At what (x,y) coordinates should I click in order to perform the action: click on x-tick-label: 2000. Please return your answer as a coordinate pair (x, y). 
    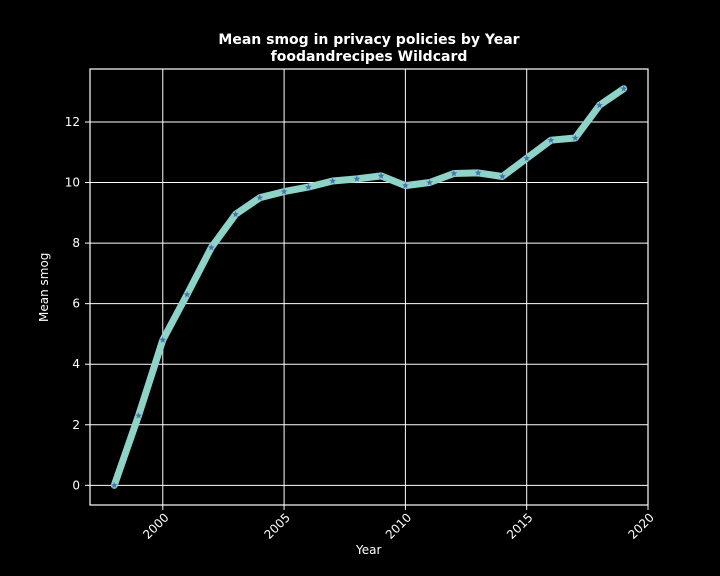
    Looking at the image, I should click on (155, 525).